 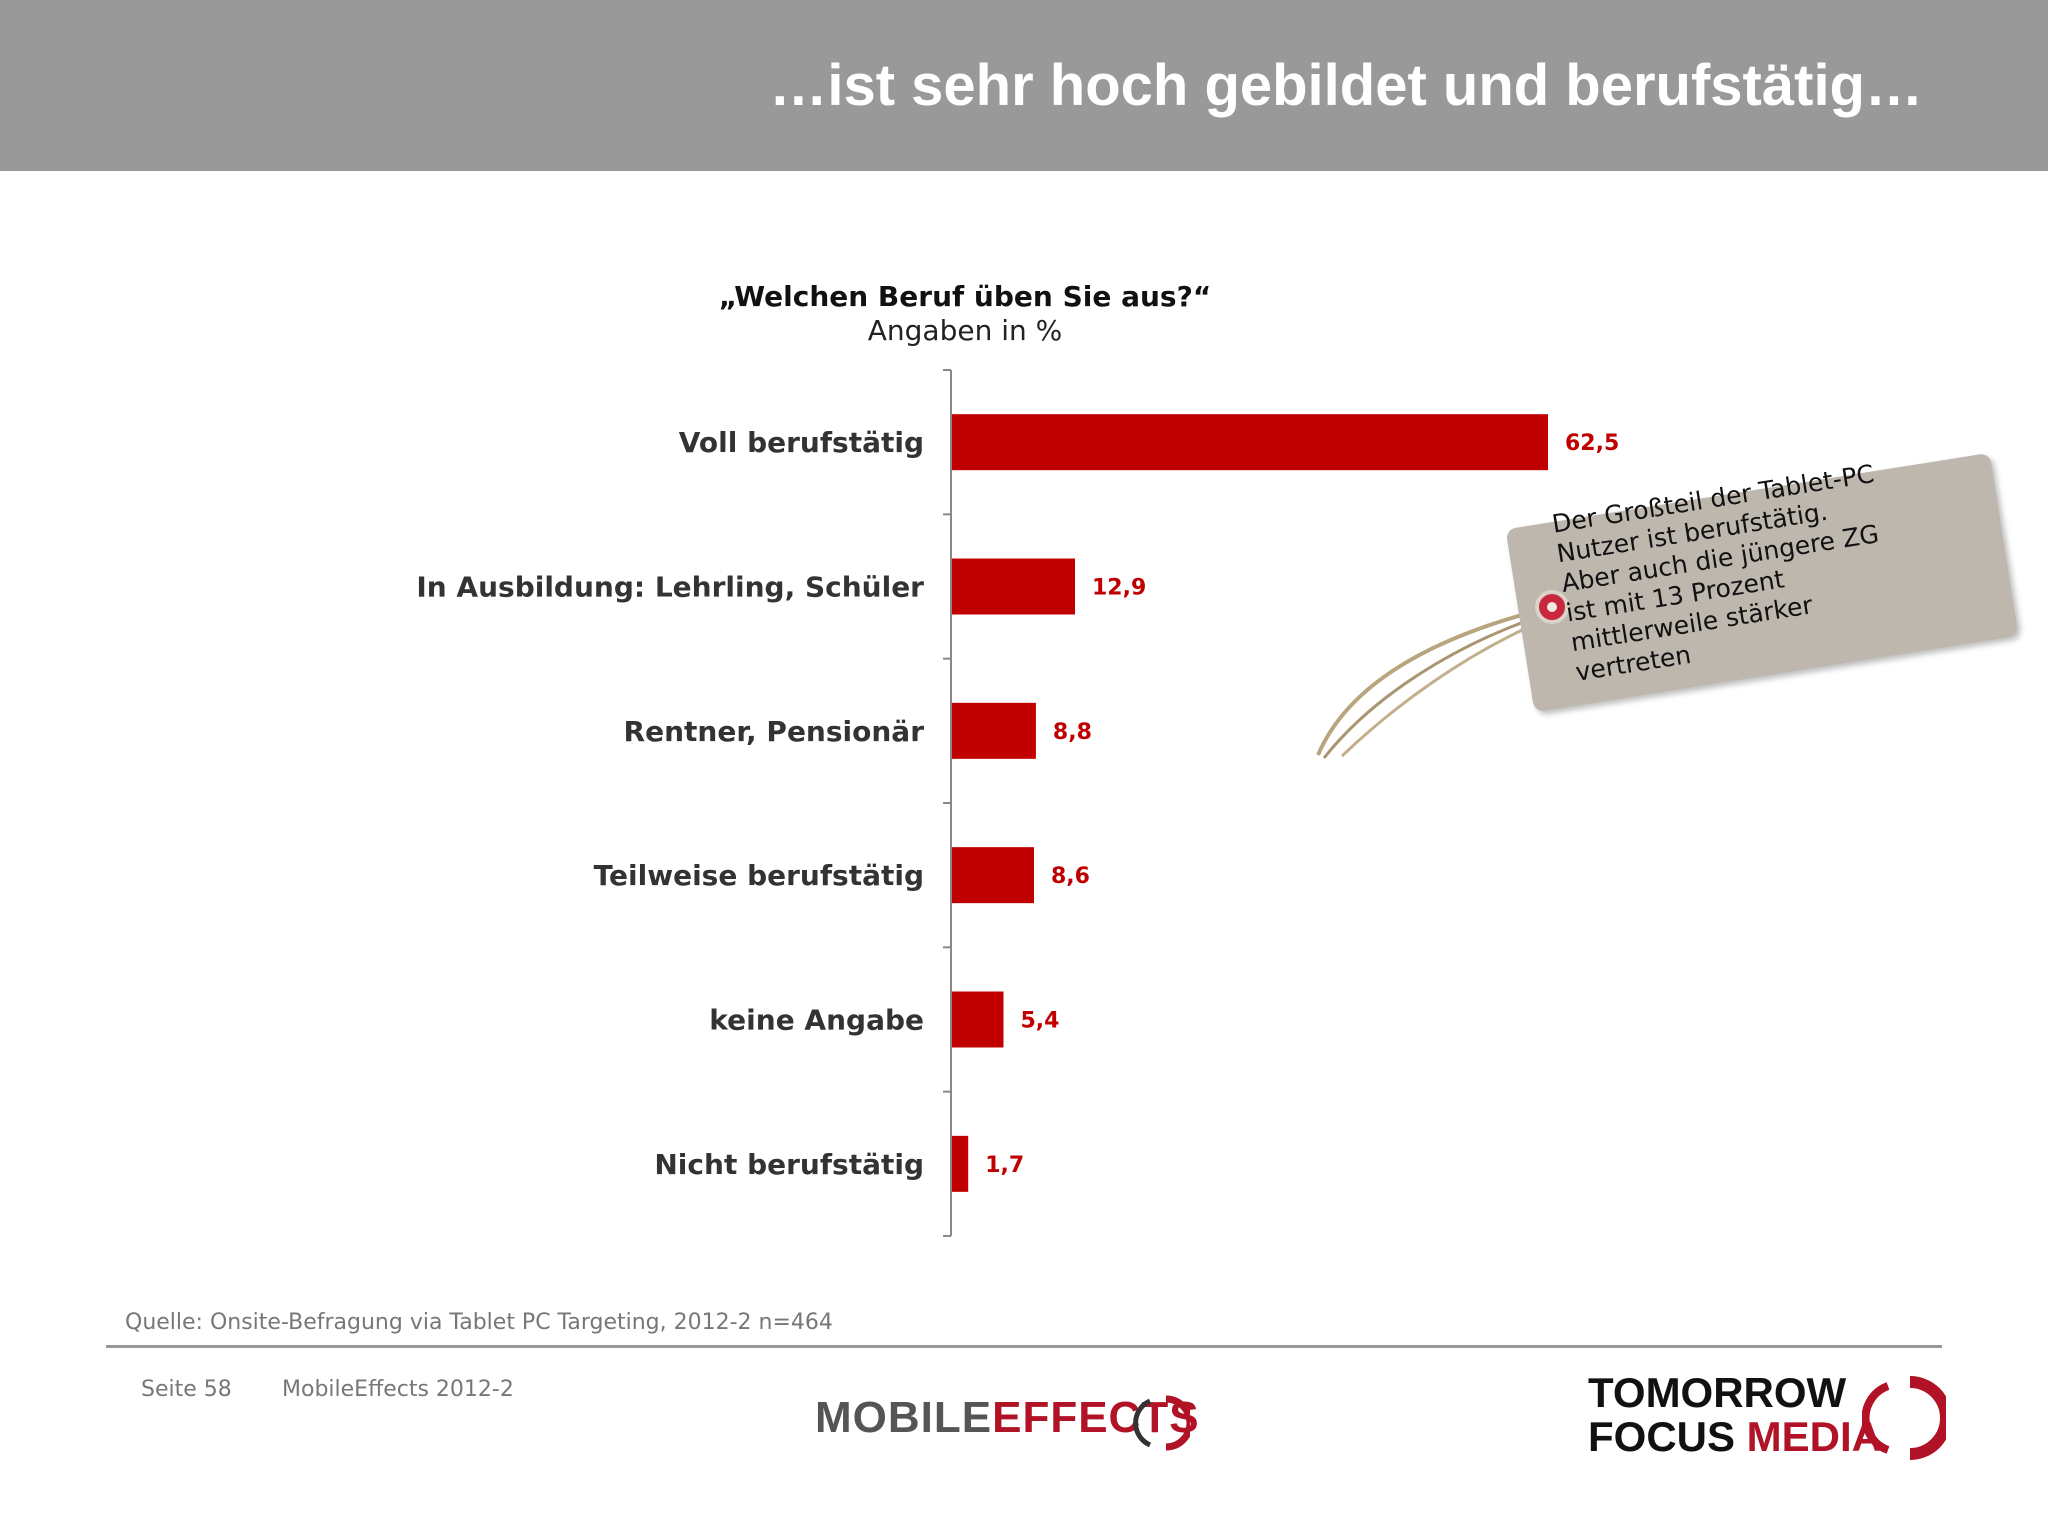 What do you see at coordinates (759, 875) in the screenshot?
I see `category-label: Teilweise berufstätig` at bounding box center [759, 875].